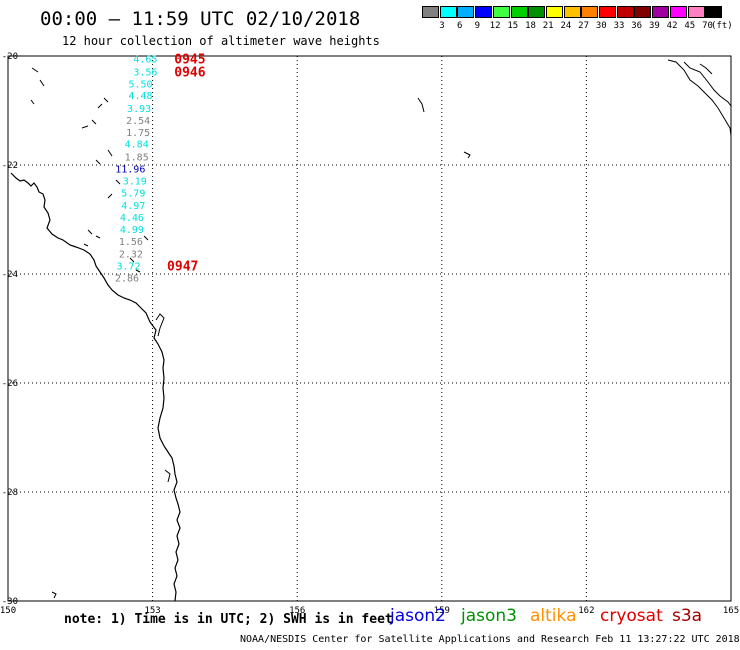  I want to click on lat-tick-label: -24, so click(10, 275).